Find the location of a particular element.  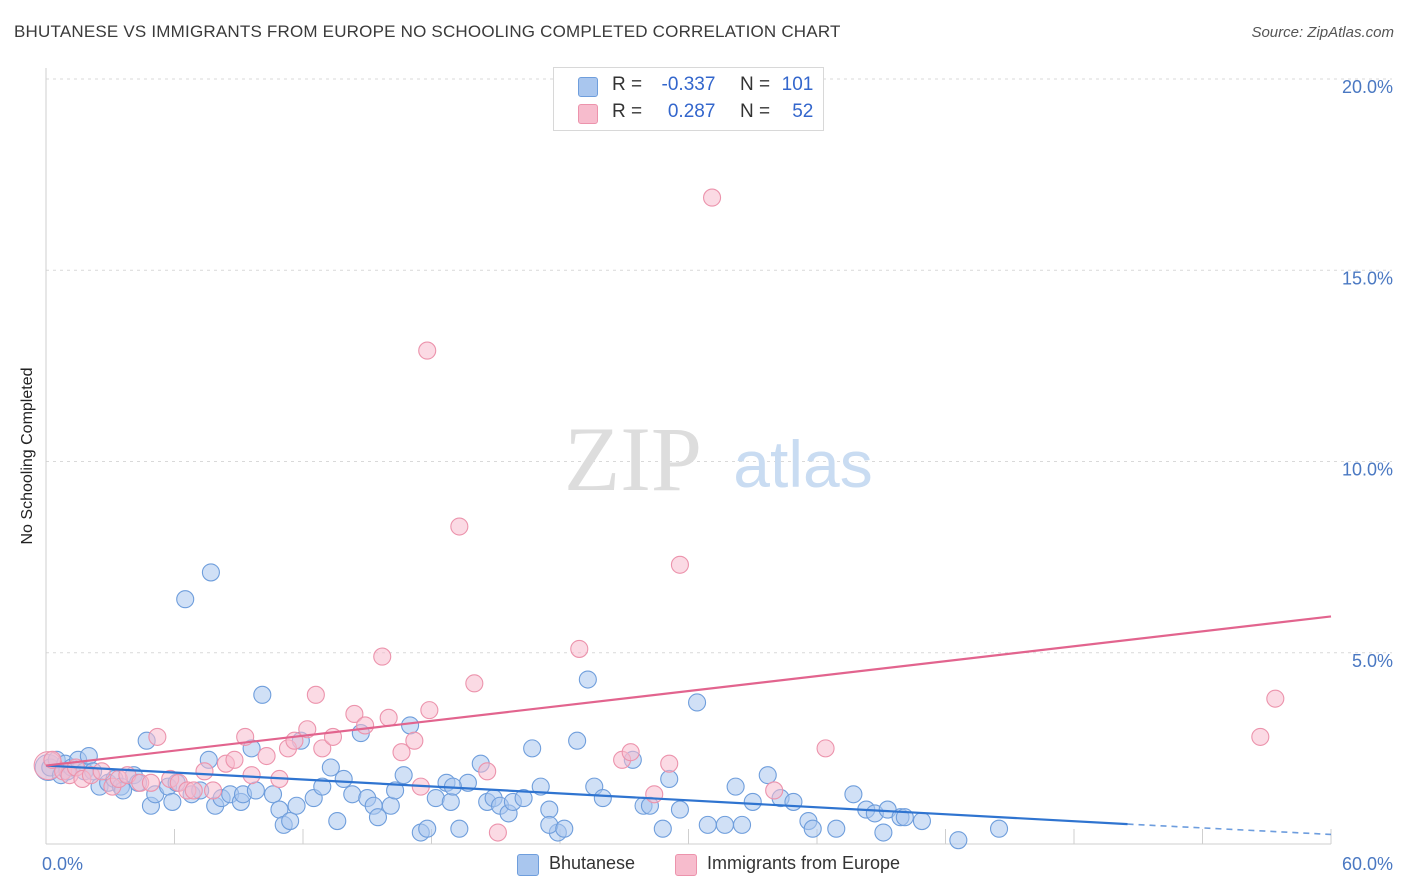

legend-n-value: 52 is located at coordinates (803, 111).